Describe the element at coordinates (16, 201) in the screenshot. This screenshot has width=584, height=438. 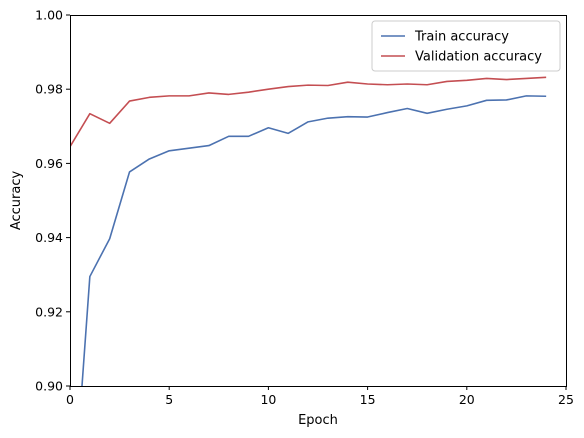
I see `y-axis-title: Accuracy` at that location.